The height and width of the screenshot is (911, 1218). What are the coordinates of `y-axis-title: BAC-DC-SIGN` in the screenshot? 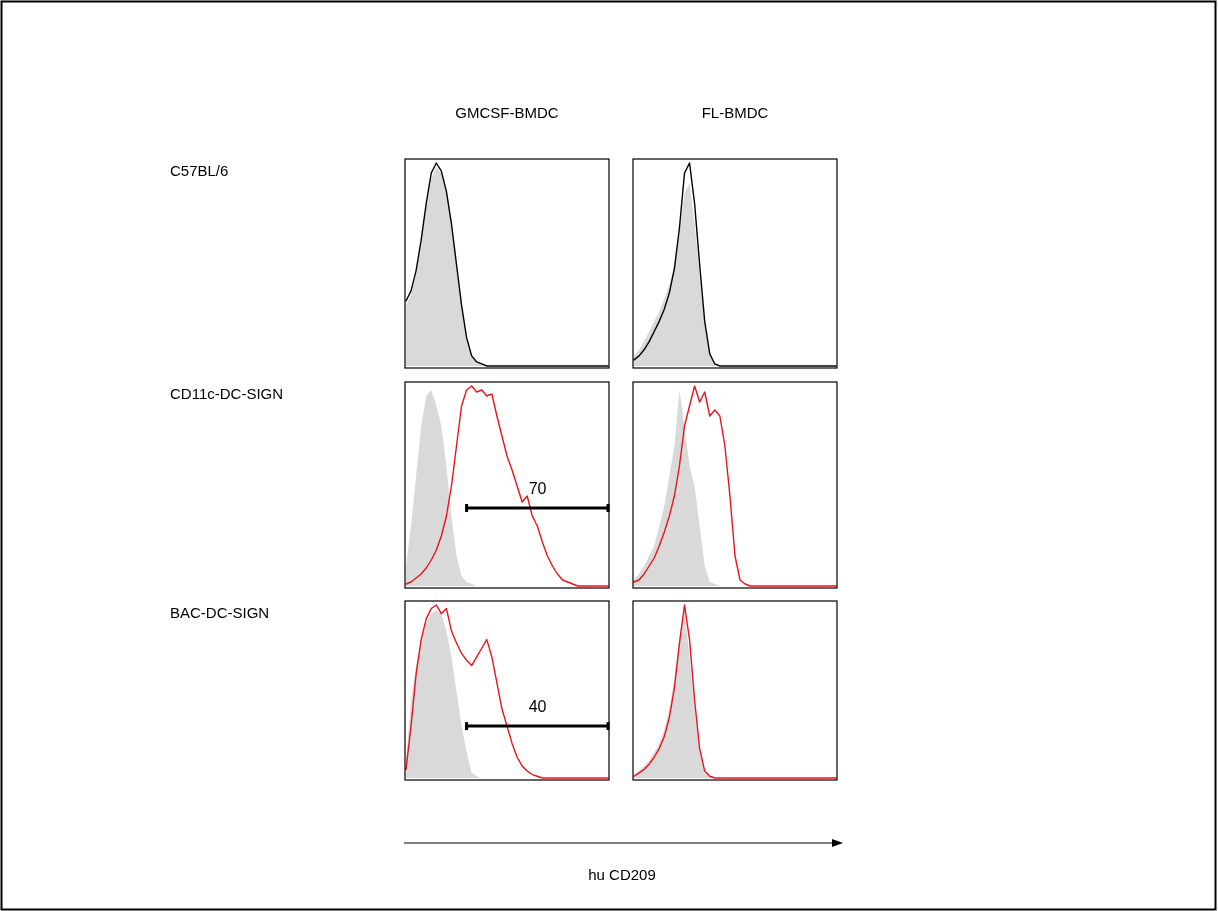 It's located at (220, 612).